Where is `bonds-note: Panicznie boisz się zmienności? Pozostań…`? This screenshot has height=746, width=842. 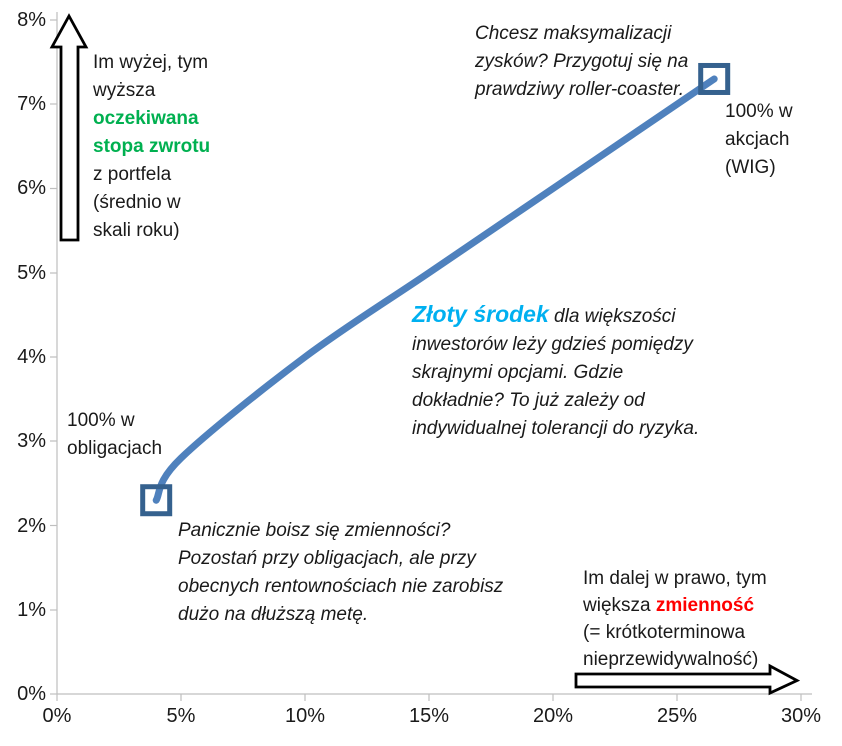 bonds-note: Panicznie boisz się zmienności? Pozostań… is located at coordinates (340, 573).